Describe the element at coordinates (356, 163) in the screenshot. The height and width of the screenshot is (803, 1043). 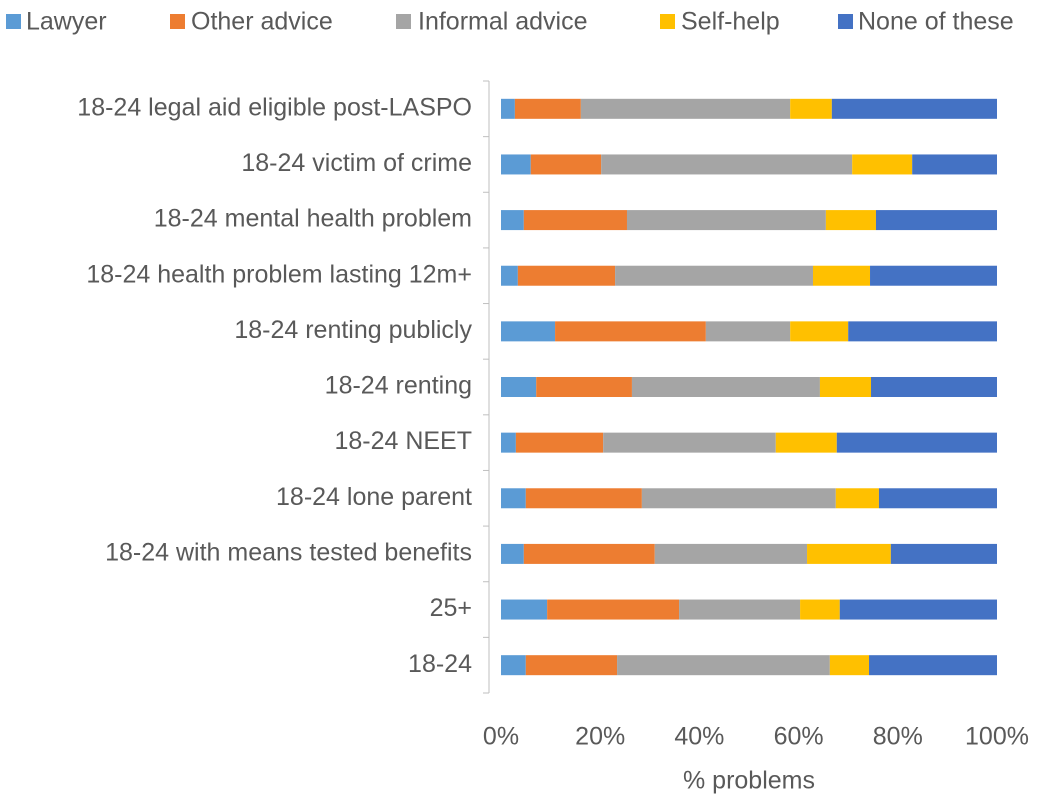
I see `y-tick-label: 18-24 victim of crime` at that location.